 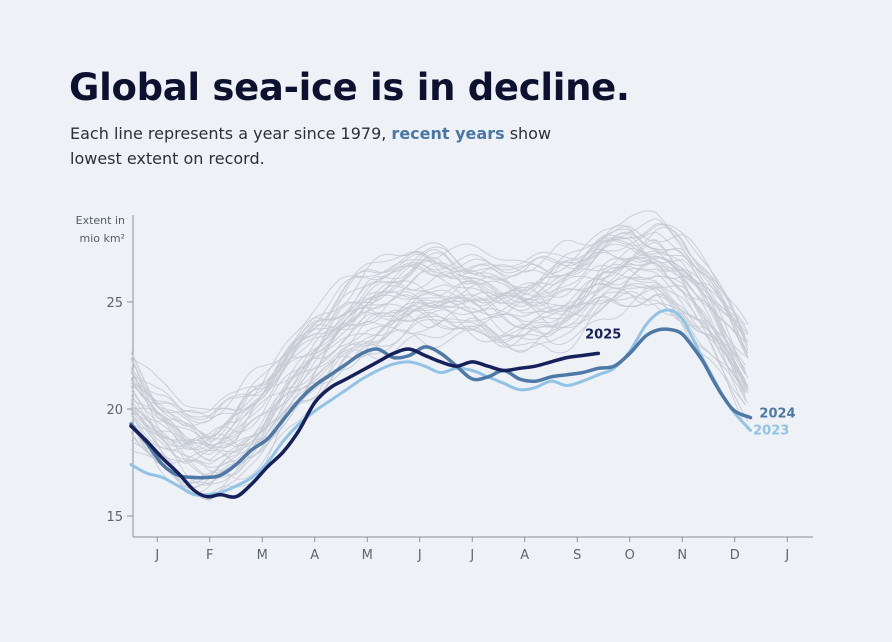 What do you see at coordinates (100, 220) in the screenshot?
I see `y-axis-title-line: Extent in` at bounding box center [100, 220].